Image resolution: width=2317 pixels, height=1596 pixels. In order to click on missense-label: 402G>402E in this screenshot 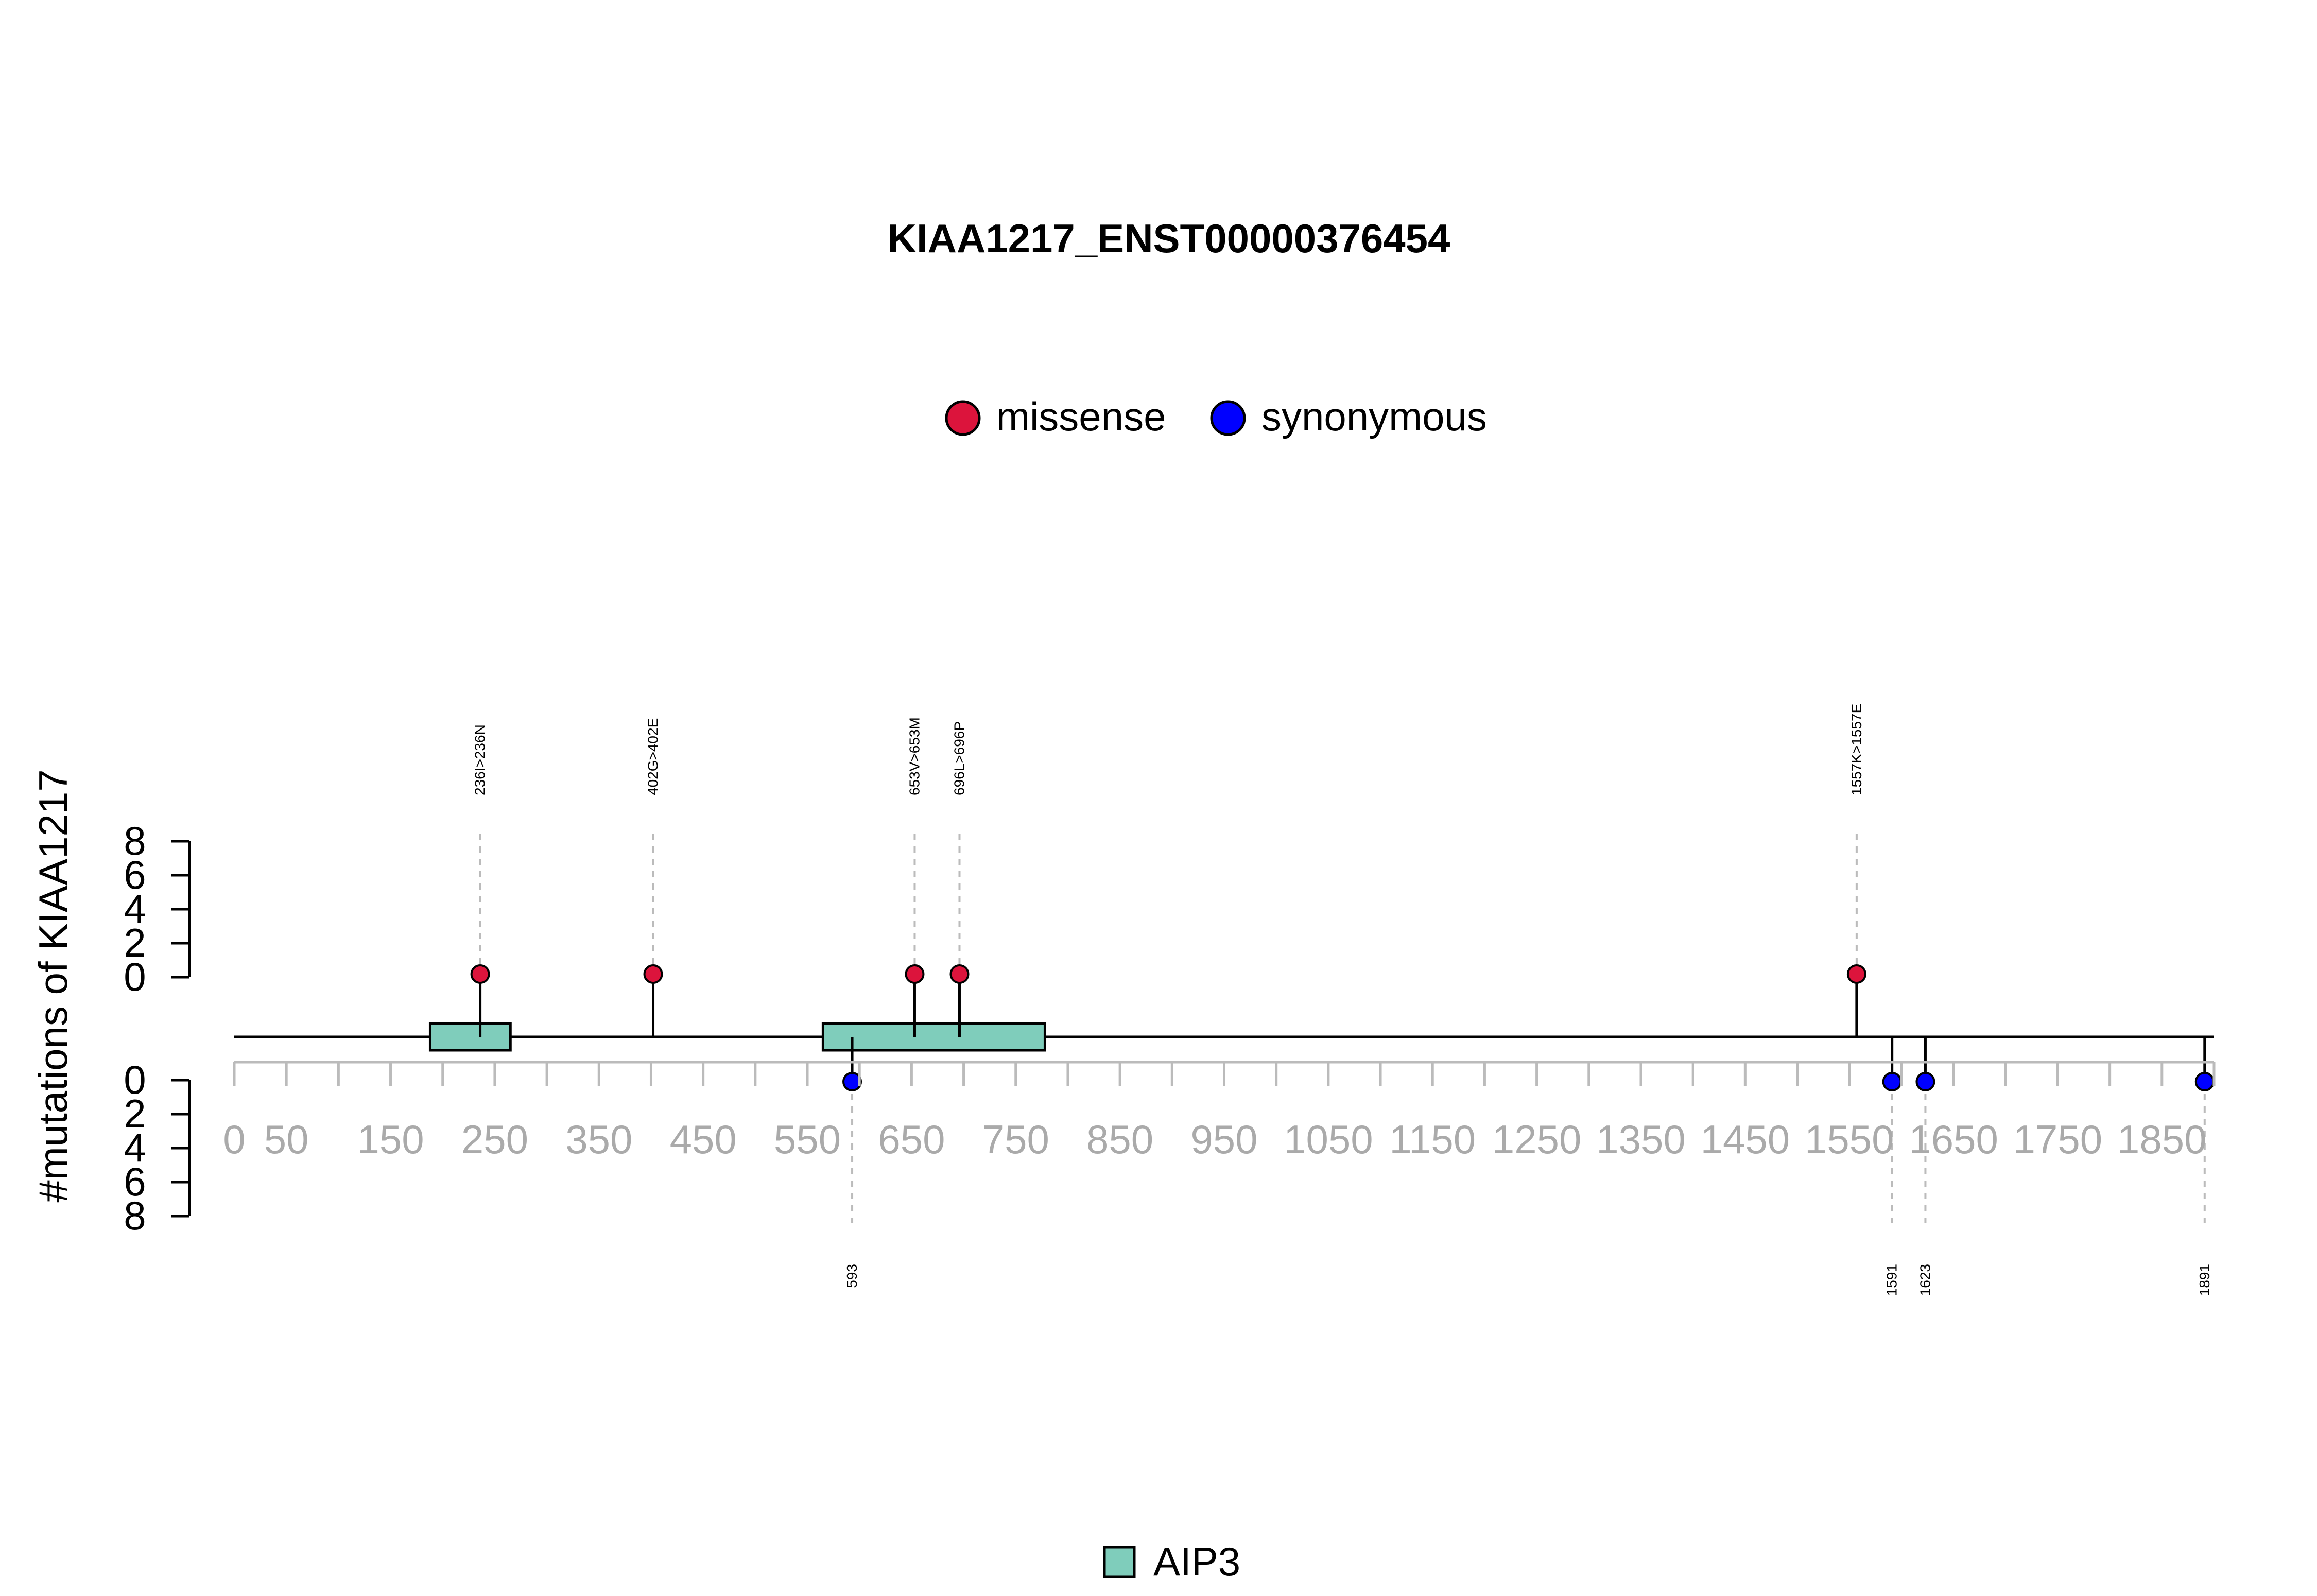, I will do `click(653, 757)`.